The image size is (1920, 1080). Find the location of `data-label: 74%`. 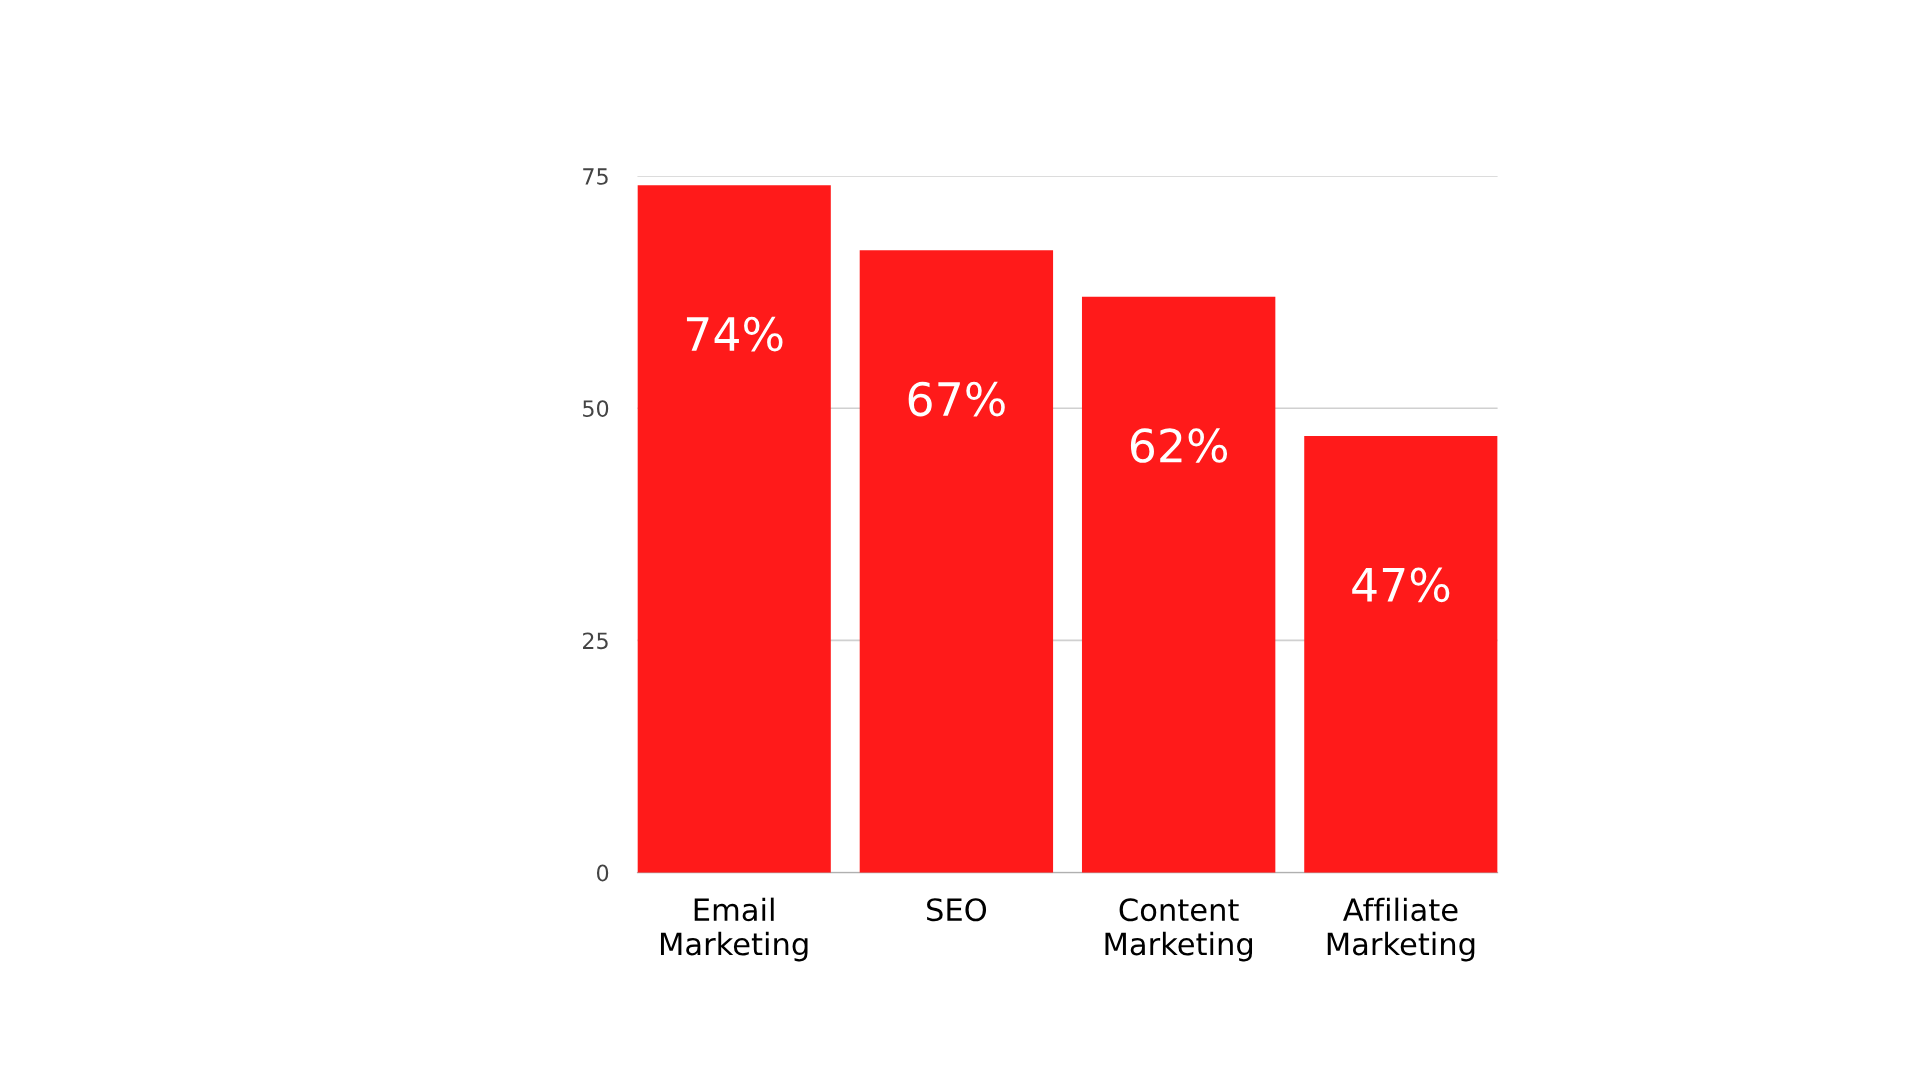

data-label: 74% is located at coordinates (734, 334).